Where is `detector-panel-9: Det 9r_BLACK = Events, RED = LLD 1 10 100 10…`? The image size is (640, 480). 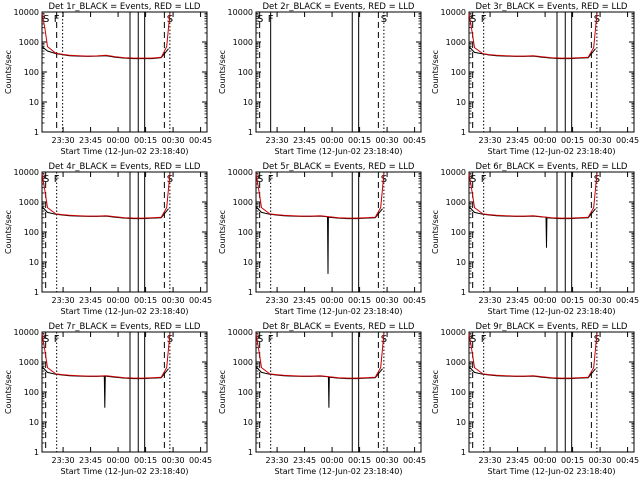 detector-panel-9: Det 9r_BLACK = Events, RED = LLD 1 10 100 10… is located at coordinates (535, 399).